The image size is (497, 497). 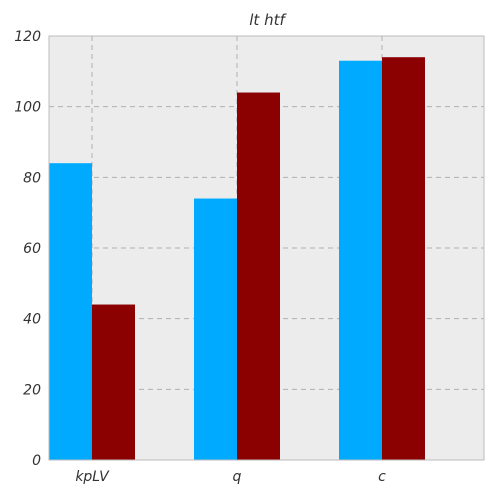 I want to click on x-tick-label: kpLV, so click(x=92, y=477).